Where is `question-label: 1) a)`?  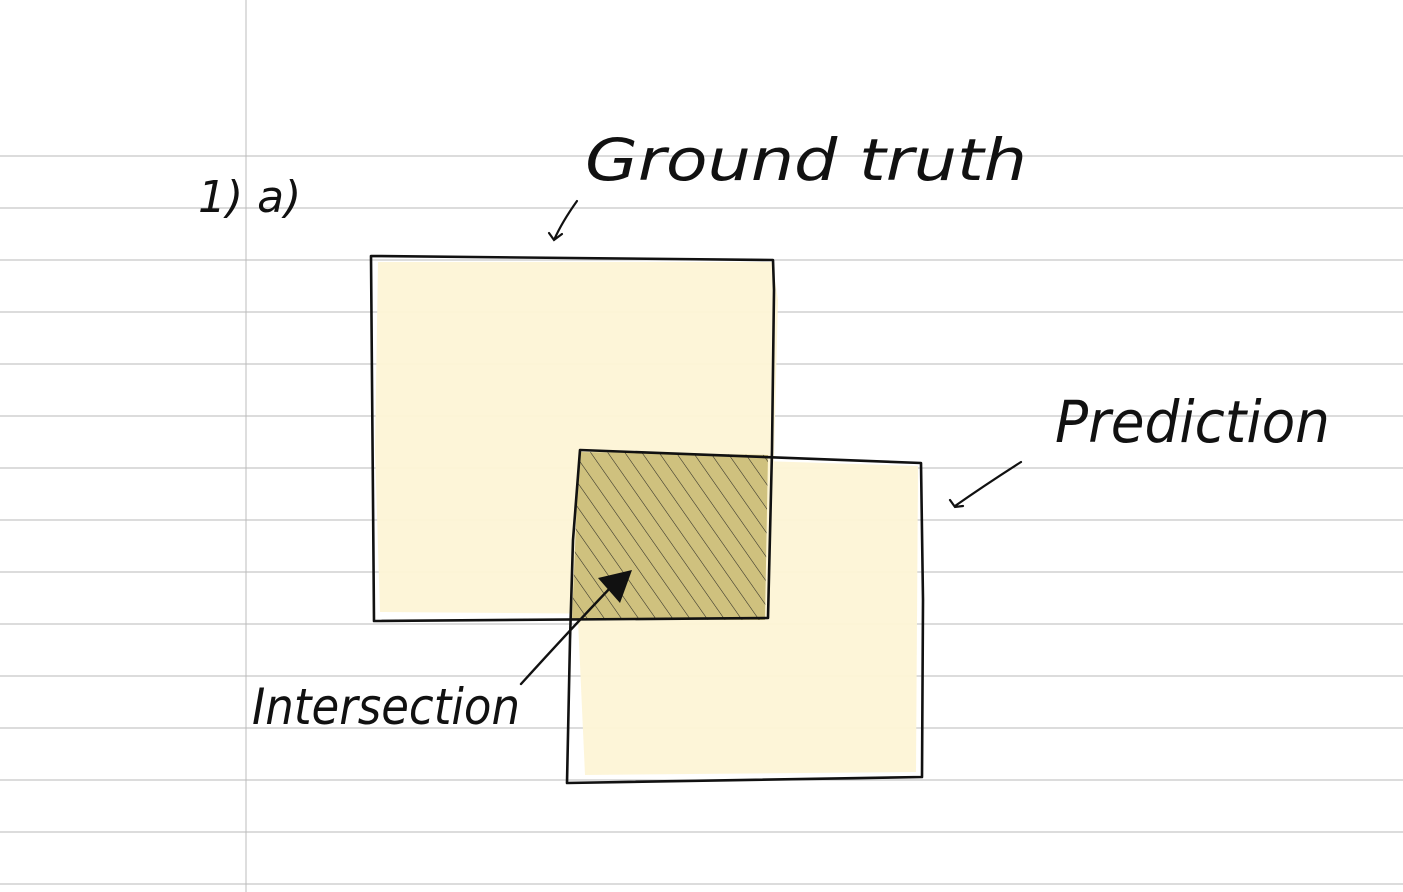 question-label: 1) a) is located at coordinates (249, 197).